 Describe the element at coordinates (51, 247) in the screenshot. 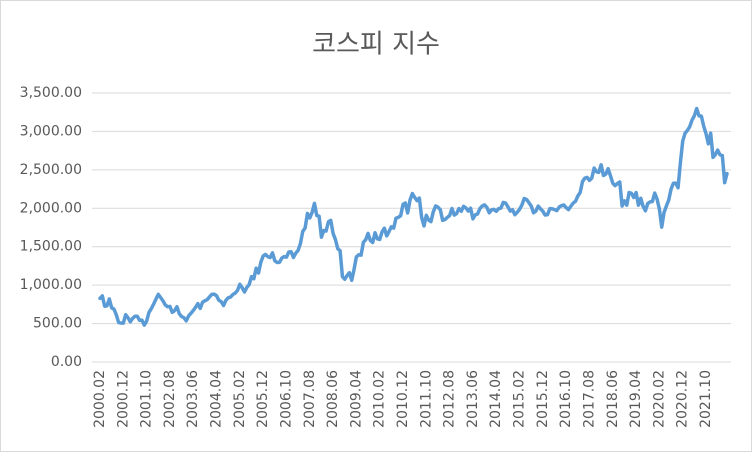

I see `y-tick-label: 1,500.00` at that location.